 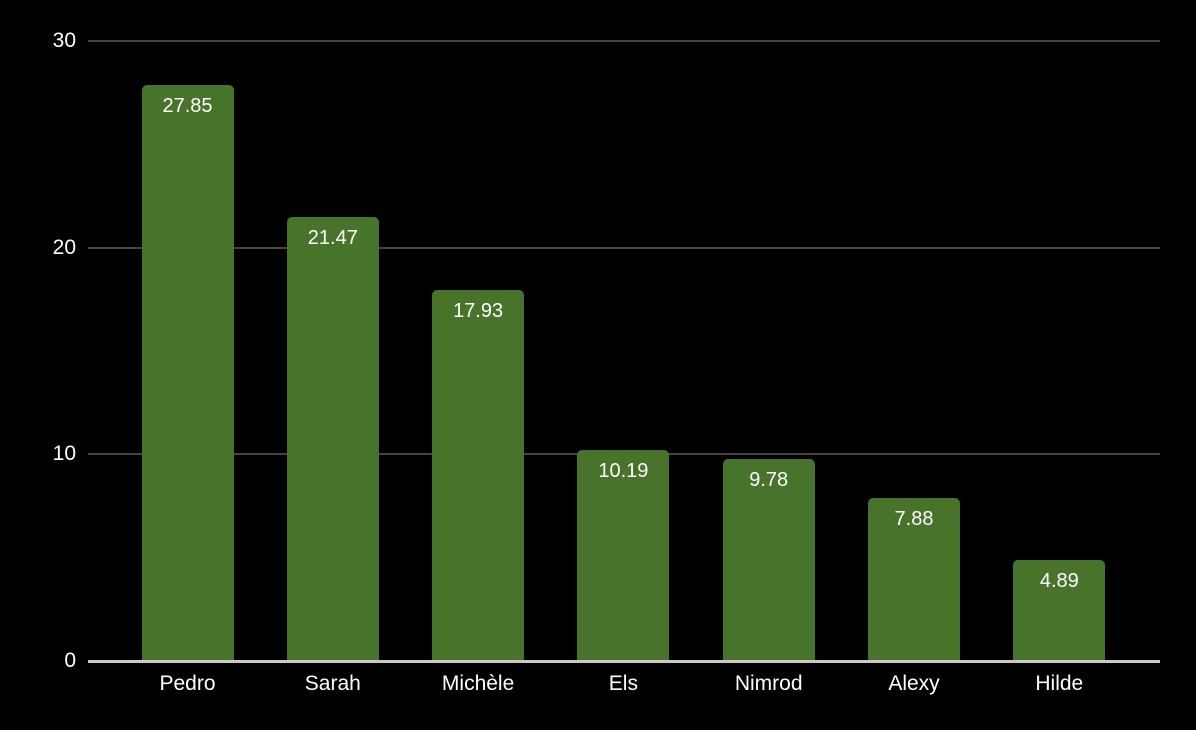 What do you see at coordinates (187, 683) in the screenshot?
I see `x-category-label: Pedro` at bounding box center [187, 683].